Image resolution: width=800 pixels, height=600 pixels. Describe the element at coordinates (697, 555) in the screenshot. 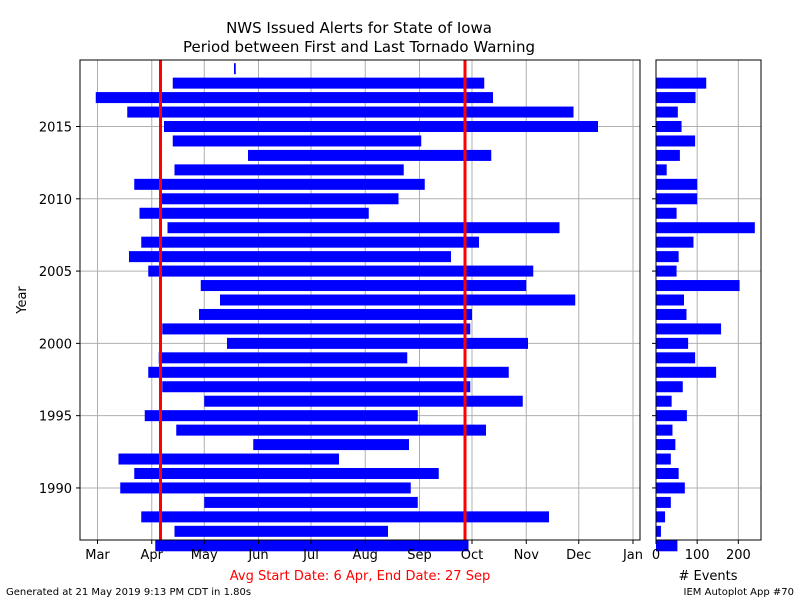

I see `side-x-tick-label: 100` at that location.